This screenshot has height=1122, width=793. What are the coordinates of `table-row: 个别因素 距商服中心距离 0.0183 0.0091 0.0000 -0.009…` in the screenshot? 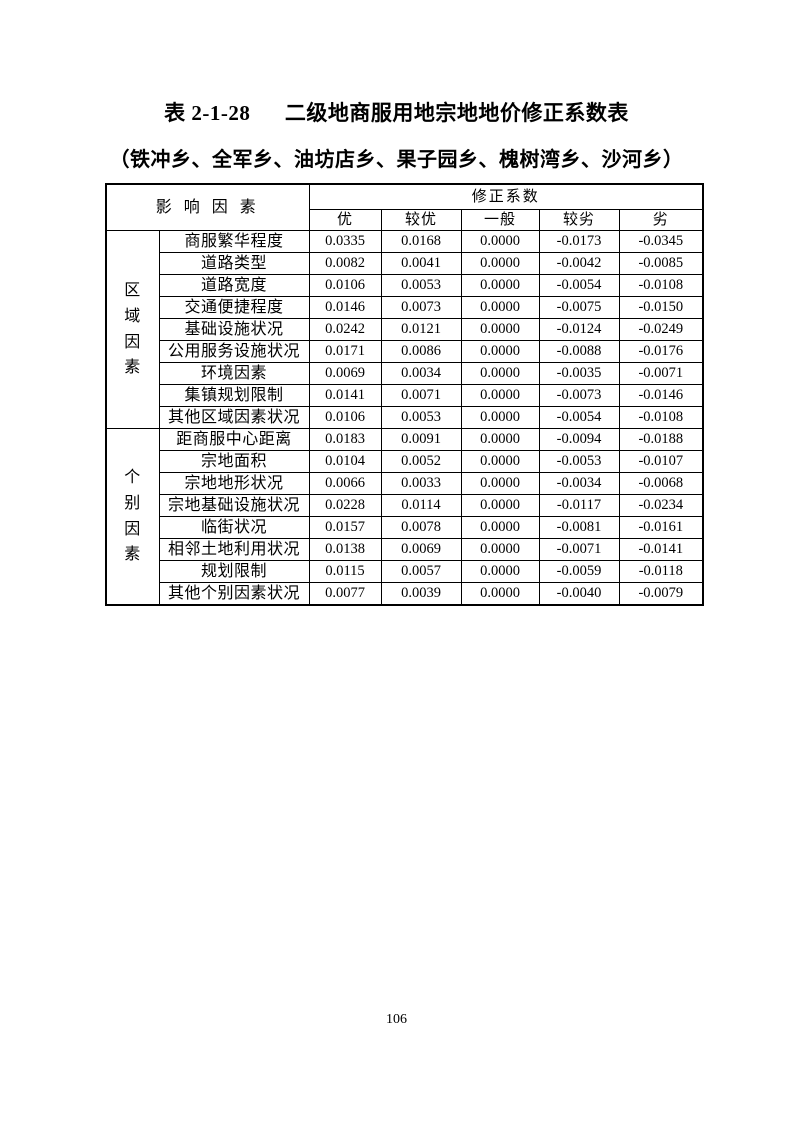 It's located at (404, 517).